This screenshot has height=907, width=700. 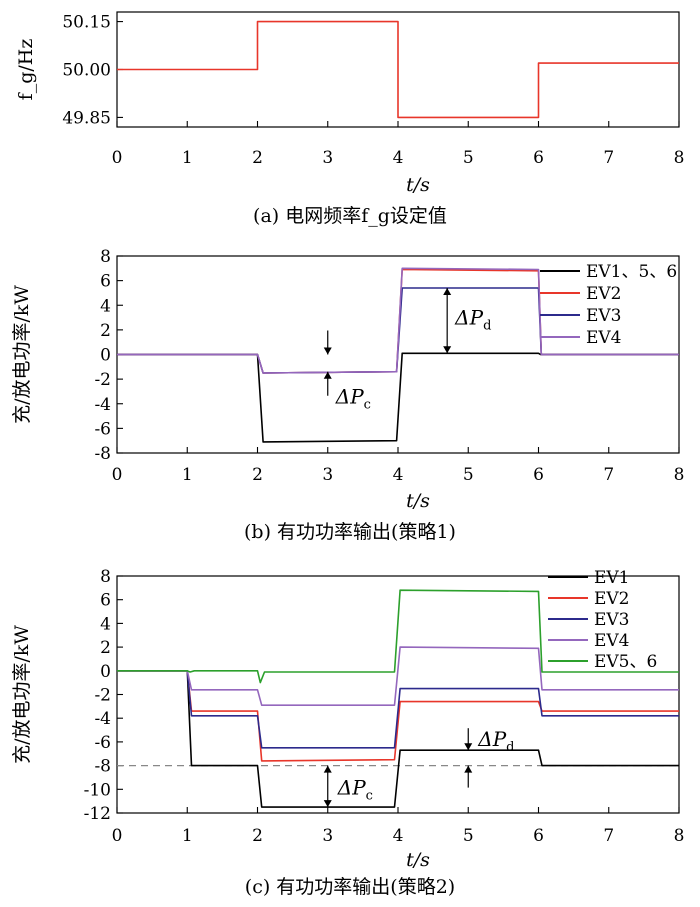 What do you see at coordinates (350, 887) in the screenshot?
I see `panel-caption: (c) 有功功率输出(策略2)` at bounding box center [350, 887].